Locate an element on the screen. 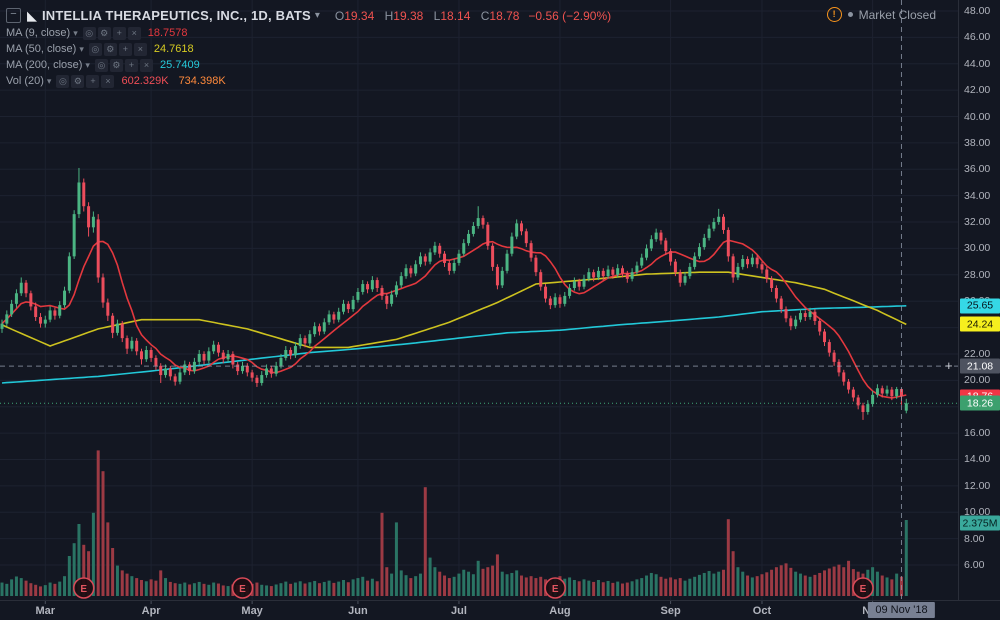  ohlc-values: O19.34 H19.38 L18.14 C18.78 is located at coordinates (424, 16).